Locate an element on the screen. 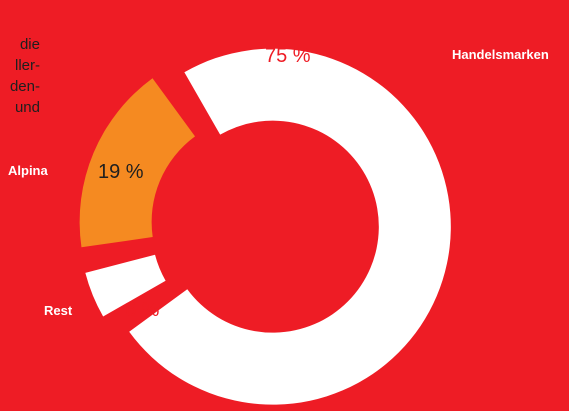 Image resolution: width=569 pixels, height=411 pixels. slice-value-alpina: 19 % is located at coordinates (121, 172).